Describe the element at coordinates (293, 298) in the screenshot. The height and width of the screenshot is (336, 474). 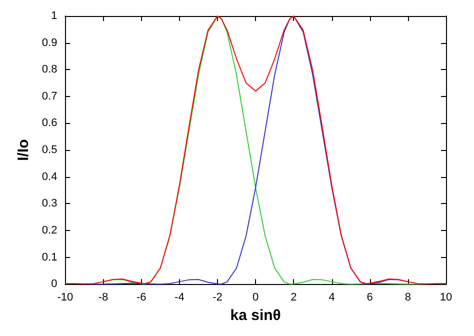
I see `x-tick-label: 2` at that location.